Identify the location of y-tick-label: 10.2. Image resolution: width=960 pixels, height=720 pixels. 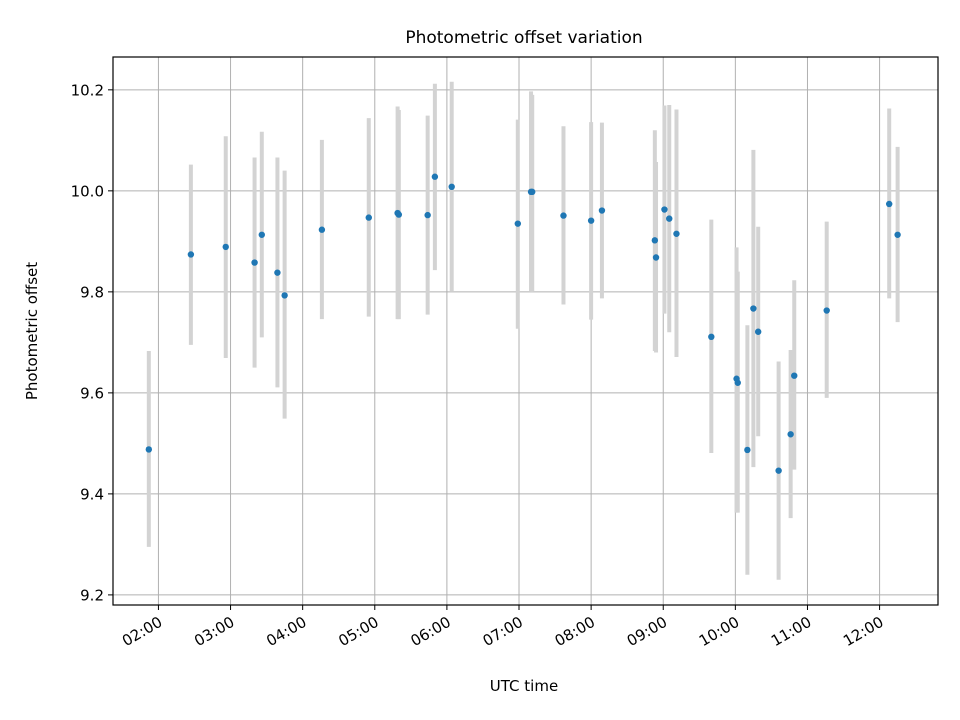
(87, 90).